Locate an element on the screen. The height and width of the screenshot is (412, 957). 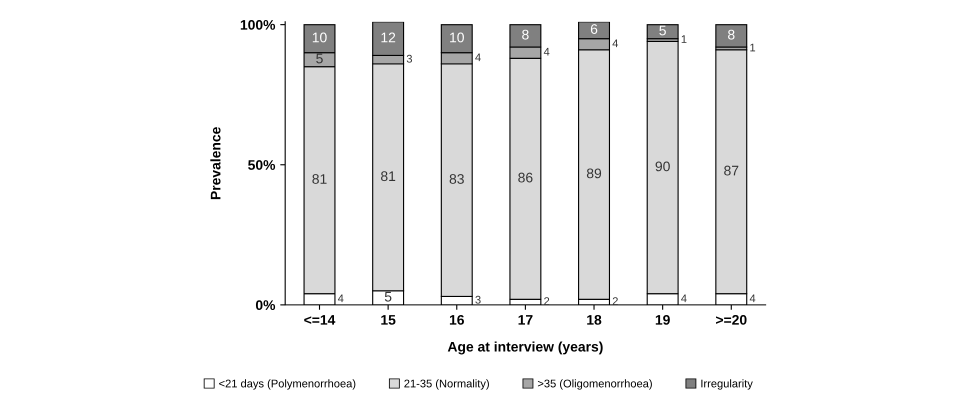
y-tick-label: 100% is located at coordinates (258, 25).